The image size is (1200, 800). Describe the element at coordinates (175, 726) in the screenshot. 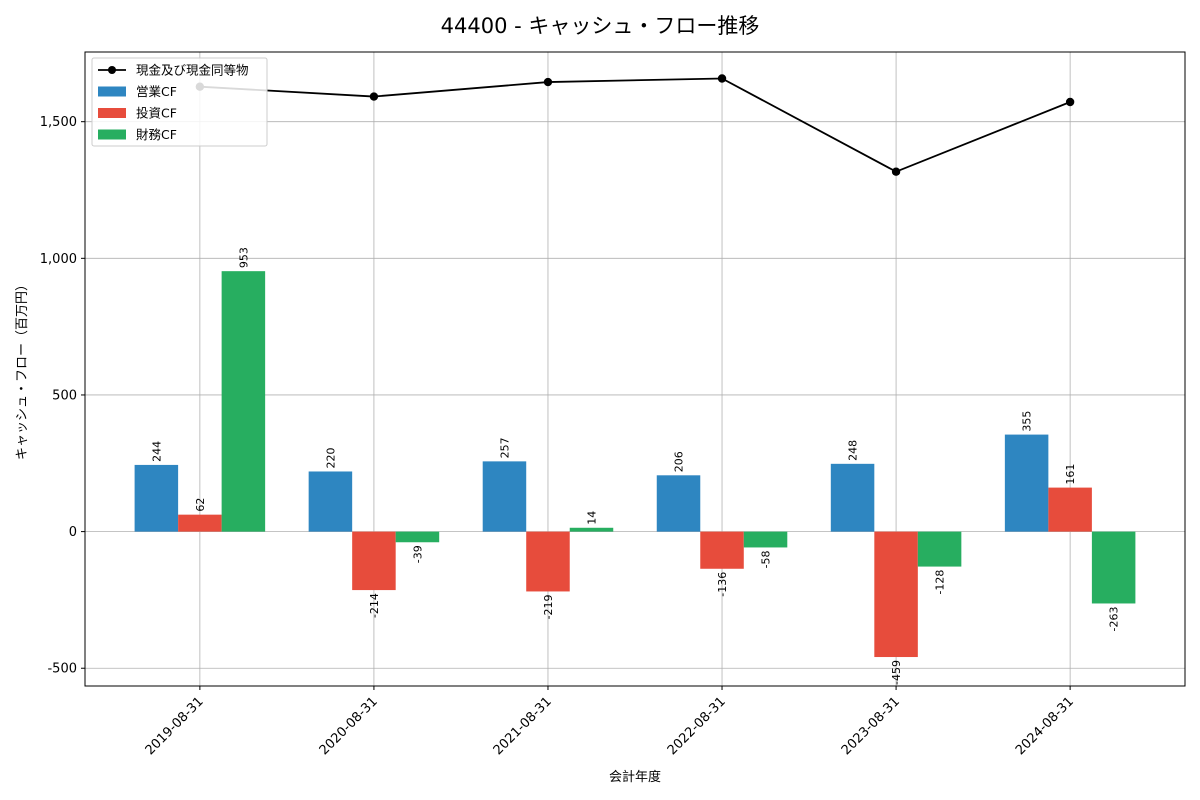

I see `x-tick-label: 2019-08-31` at that location.